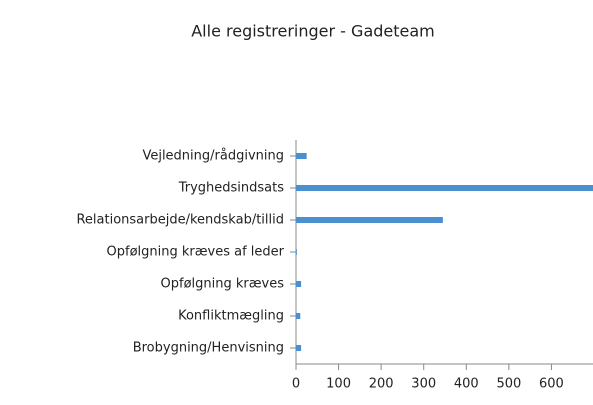  Describe the element at coordinates (508, 384) in the screenshot. I see `x-tick-label: 500` at that location.